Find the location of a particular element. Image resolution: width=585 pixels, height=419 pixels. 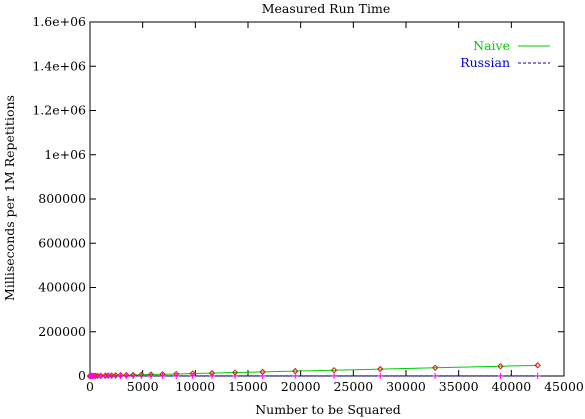

x-tick-label: 0 is located at coordinates (90, 386).